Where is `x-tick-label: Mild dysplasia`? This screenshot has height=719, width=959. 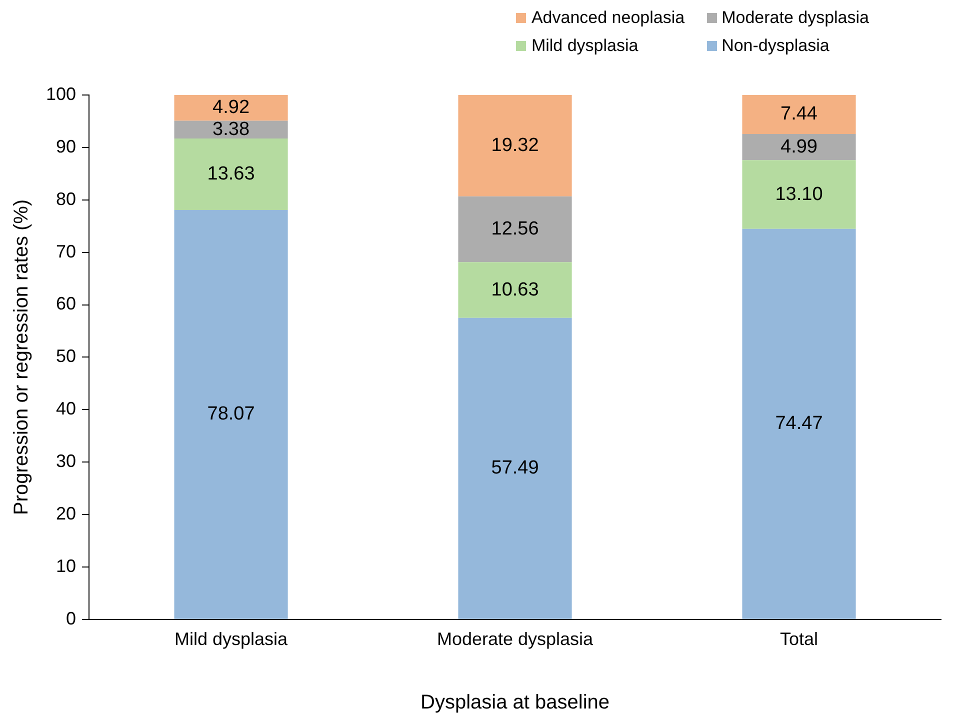 x-tick-label: Mild dysplasia is located at coordinates (231, 639).